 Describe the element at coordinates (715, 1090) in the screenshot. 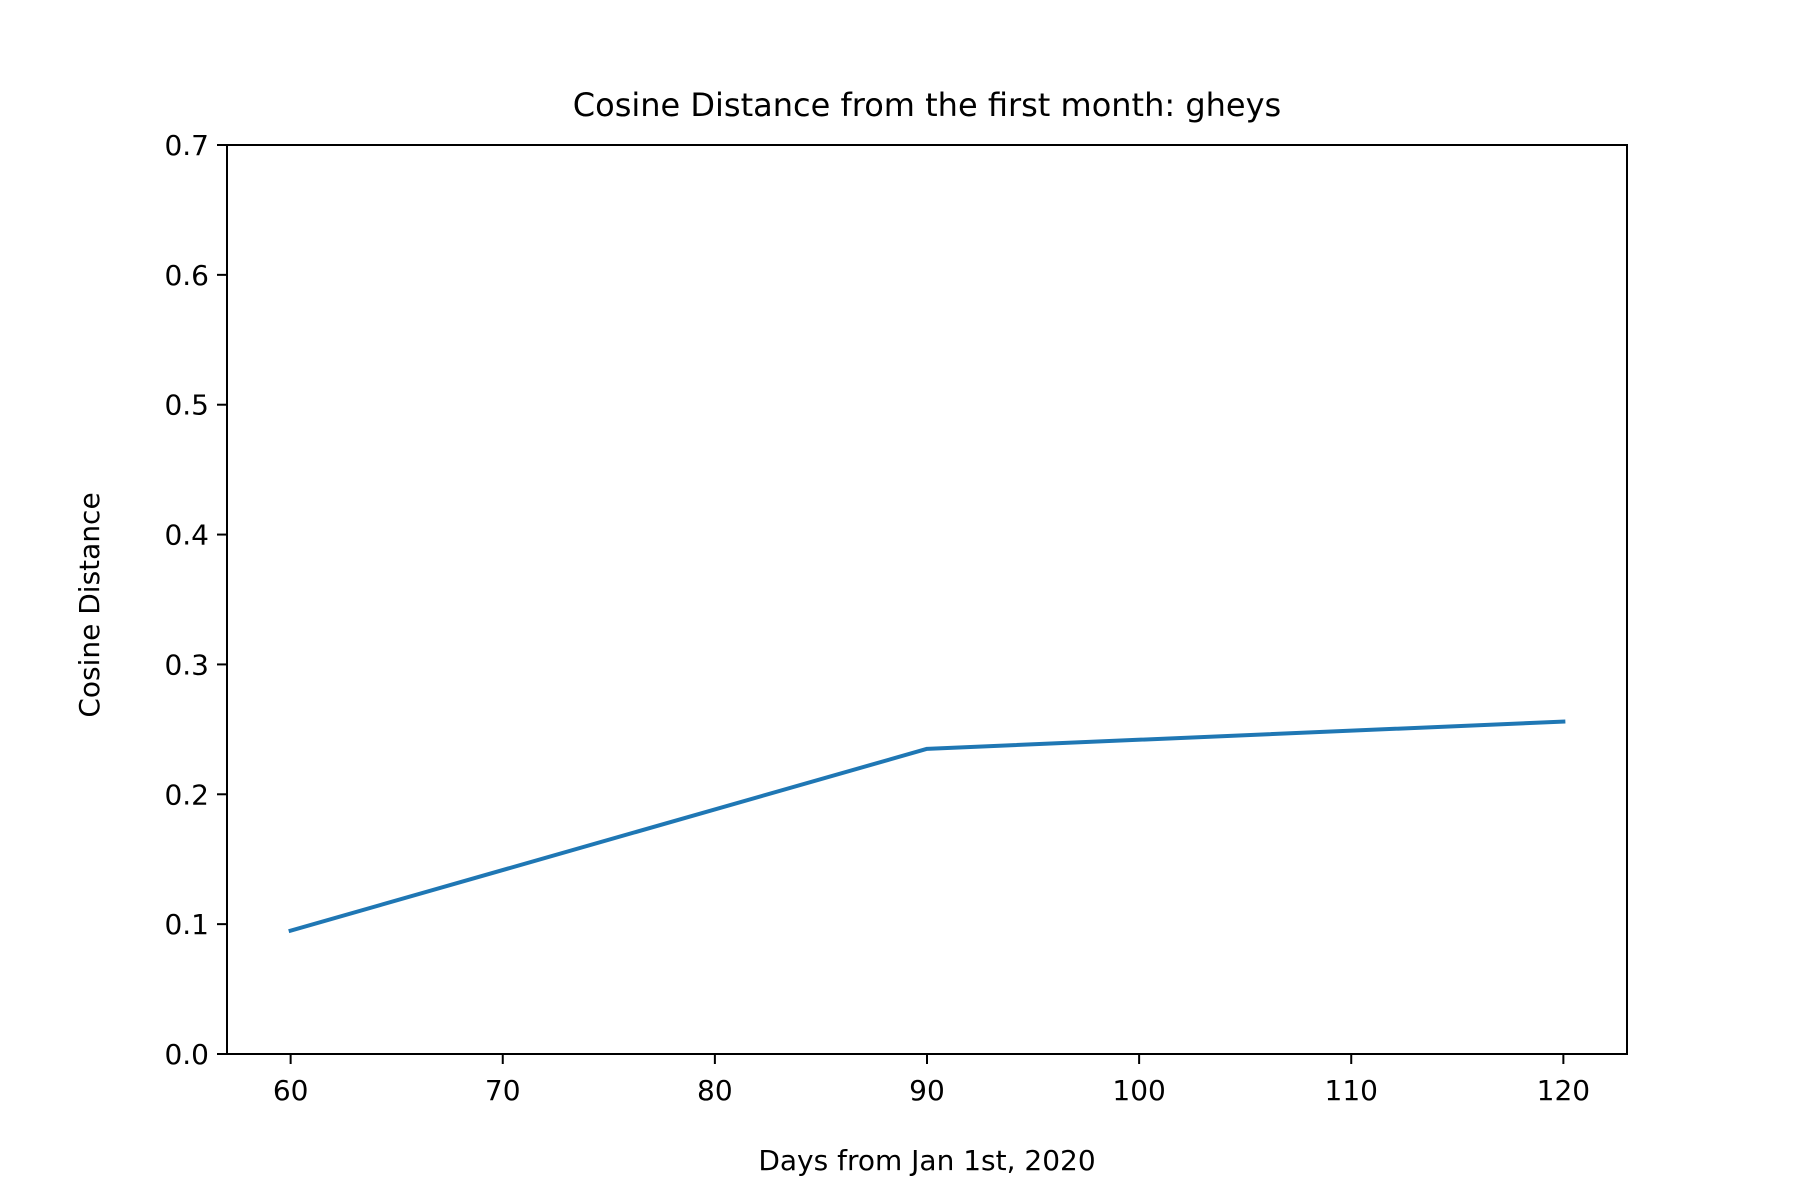

I see `x-tick-label: 80` at that location.